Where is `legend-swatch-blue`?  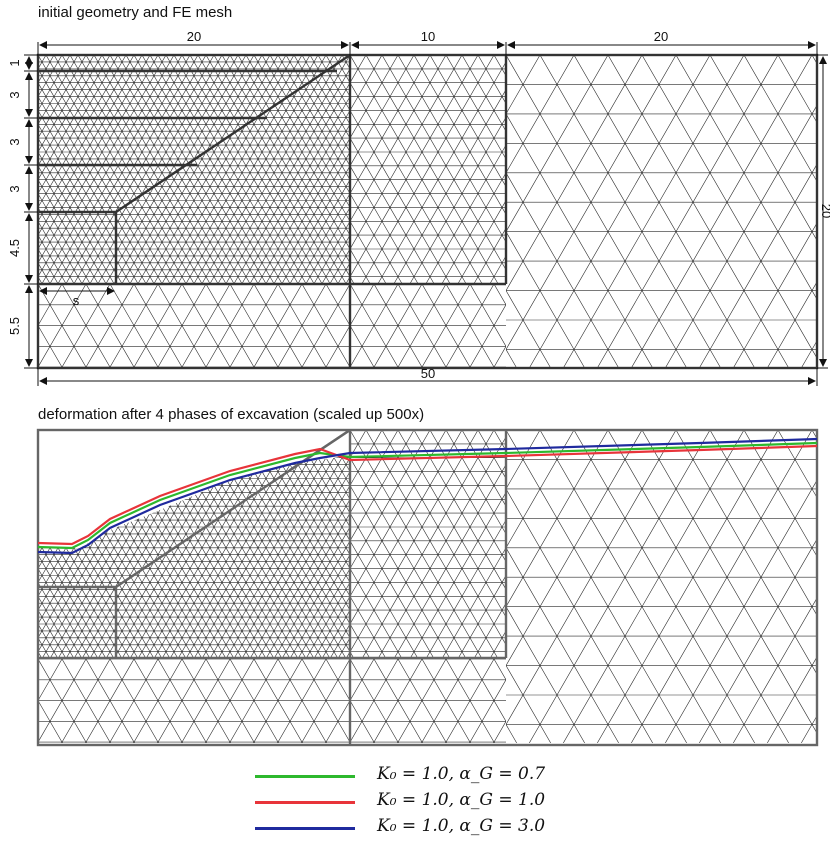
legend-swatch-blue is located at coordinates (305, 828).